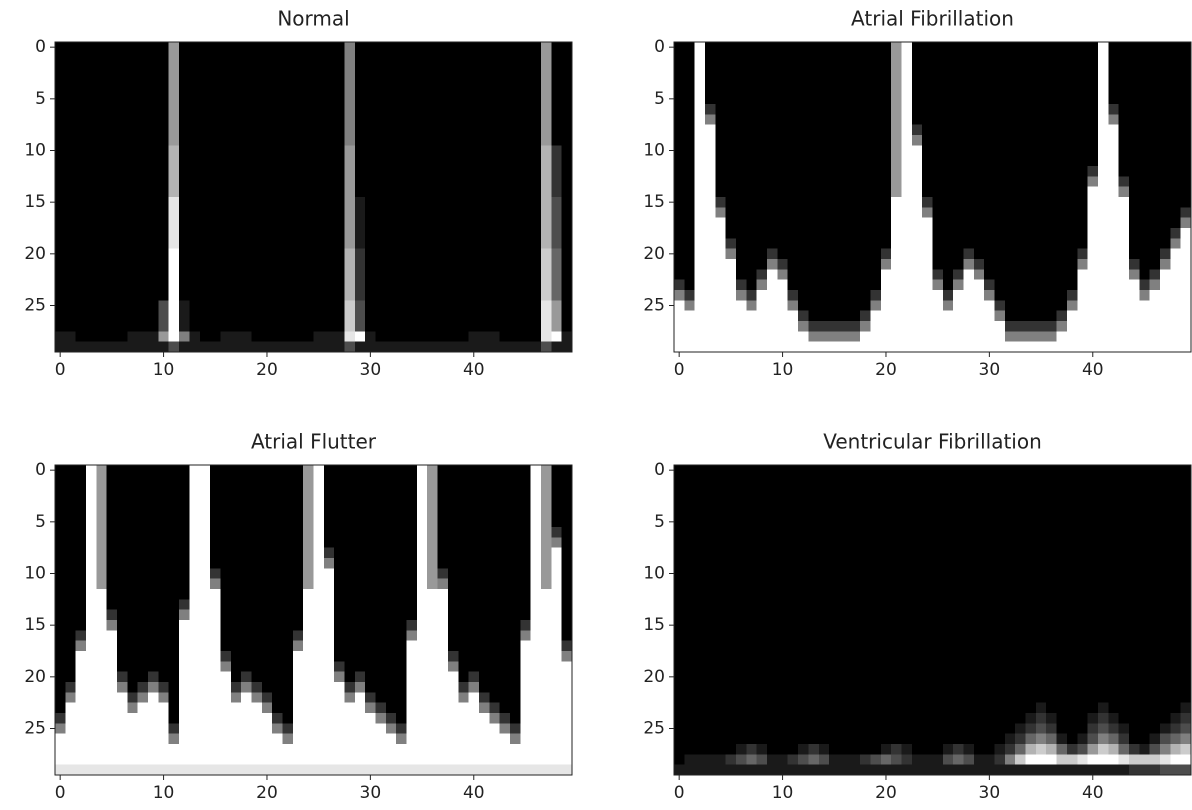 The height and width of the screenshot is (810, 1192). I want to click on y-tick-label: 10, so click(35, 574).